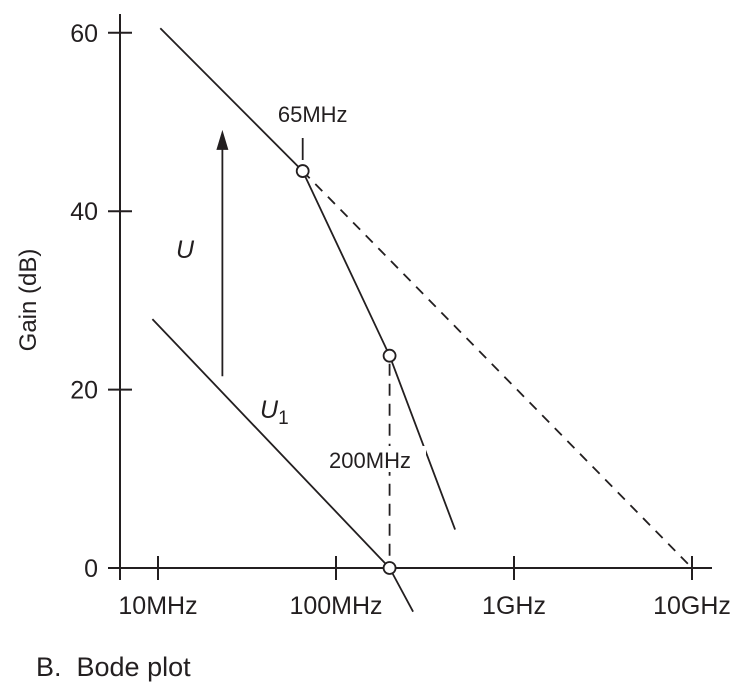  I want to click on figure-caption: B. Bode plot, so click(113, 667).